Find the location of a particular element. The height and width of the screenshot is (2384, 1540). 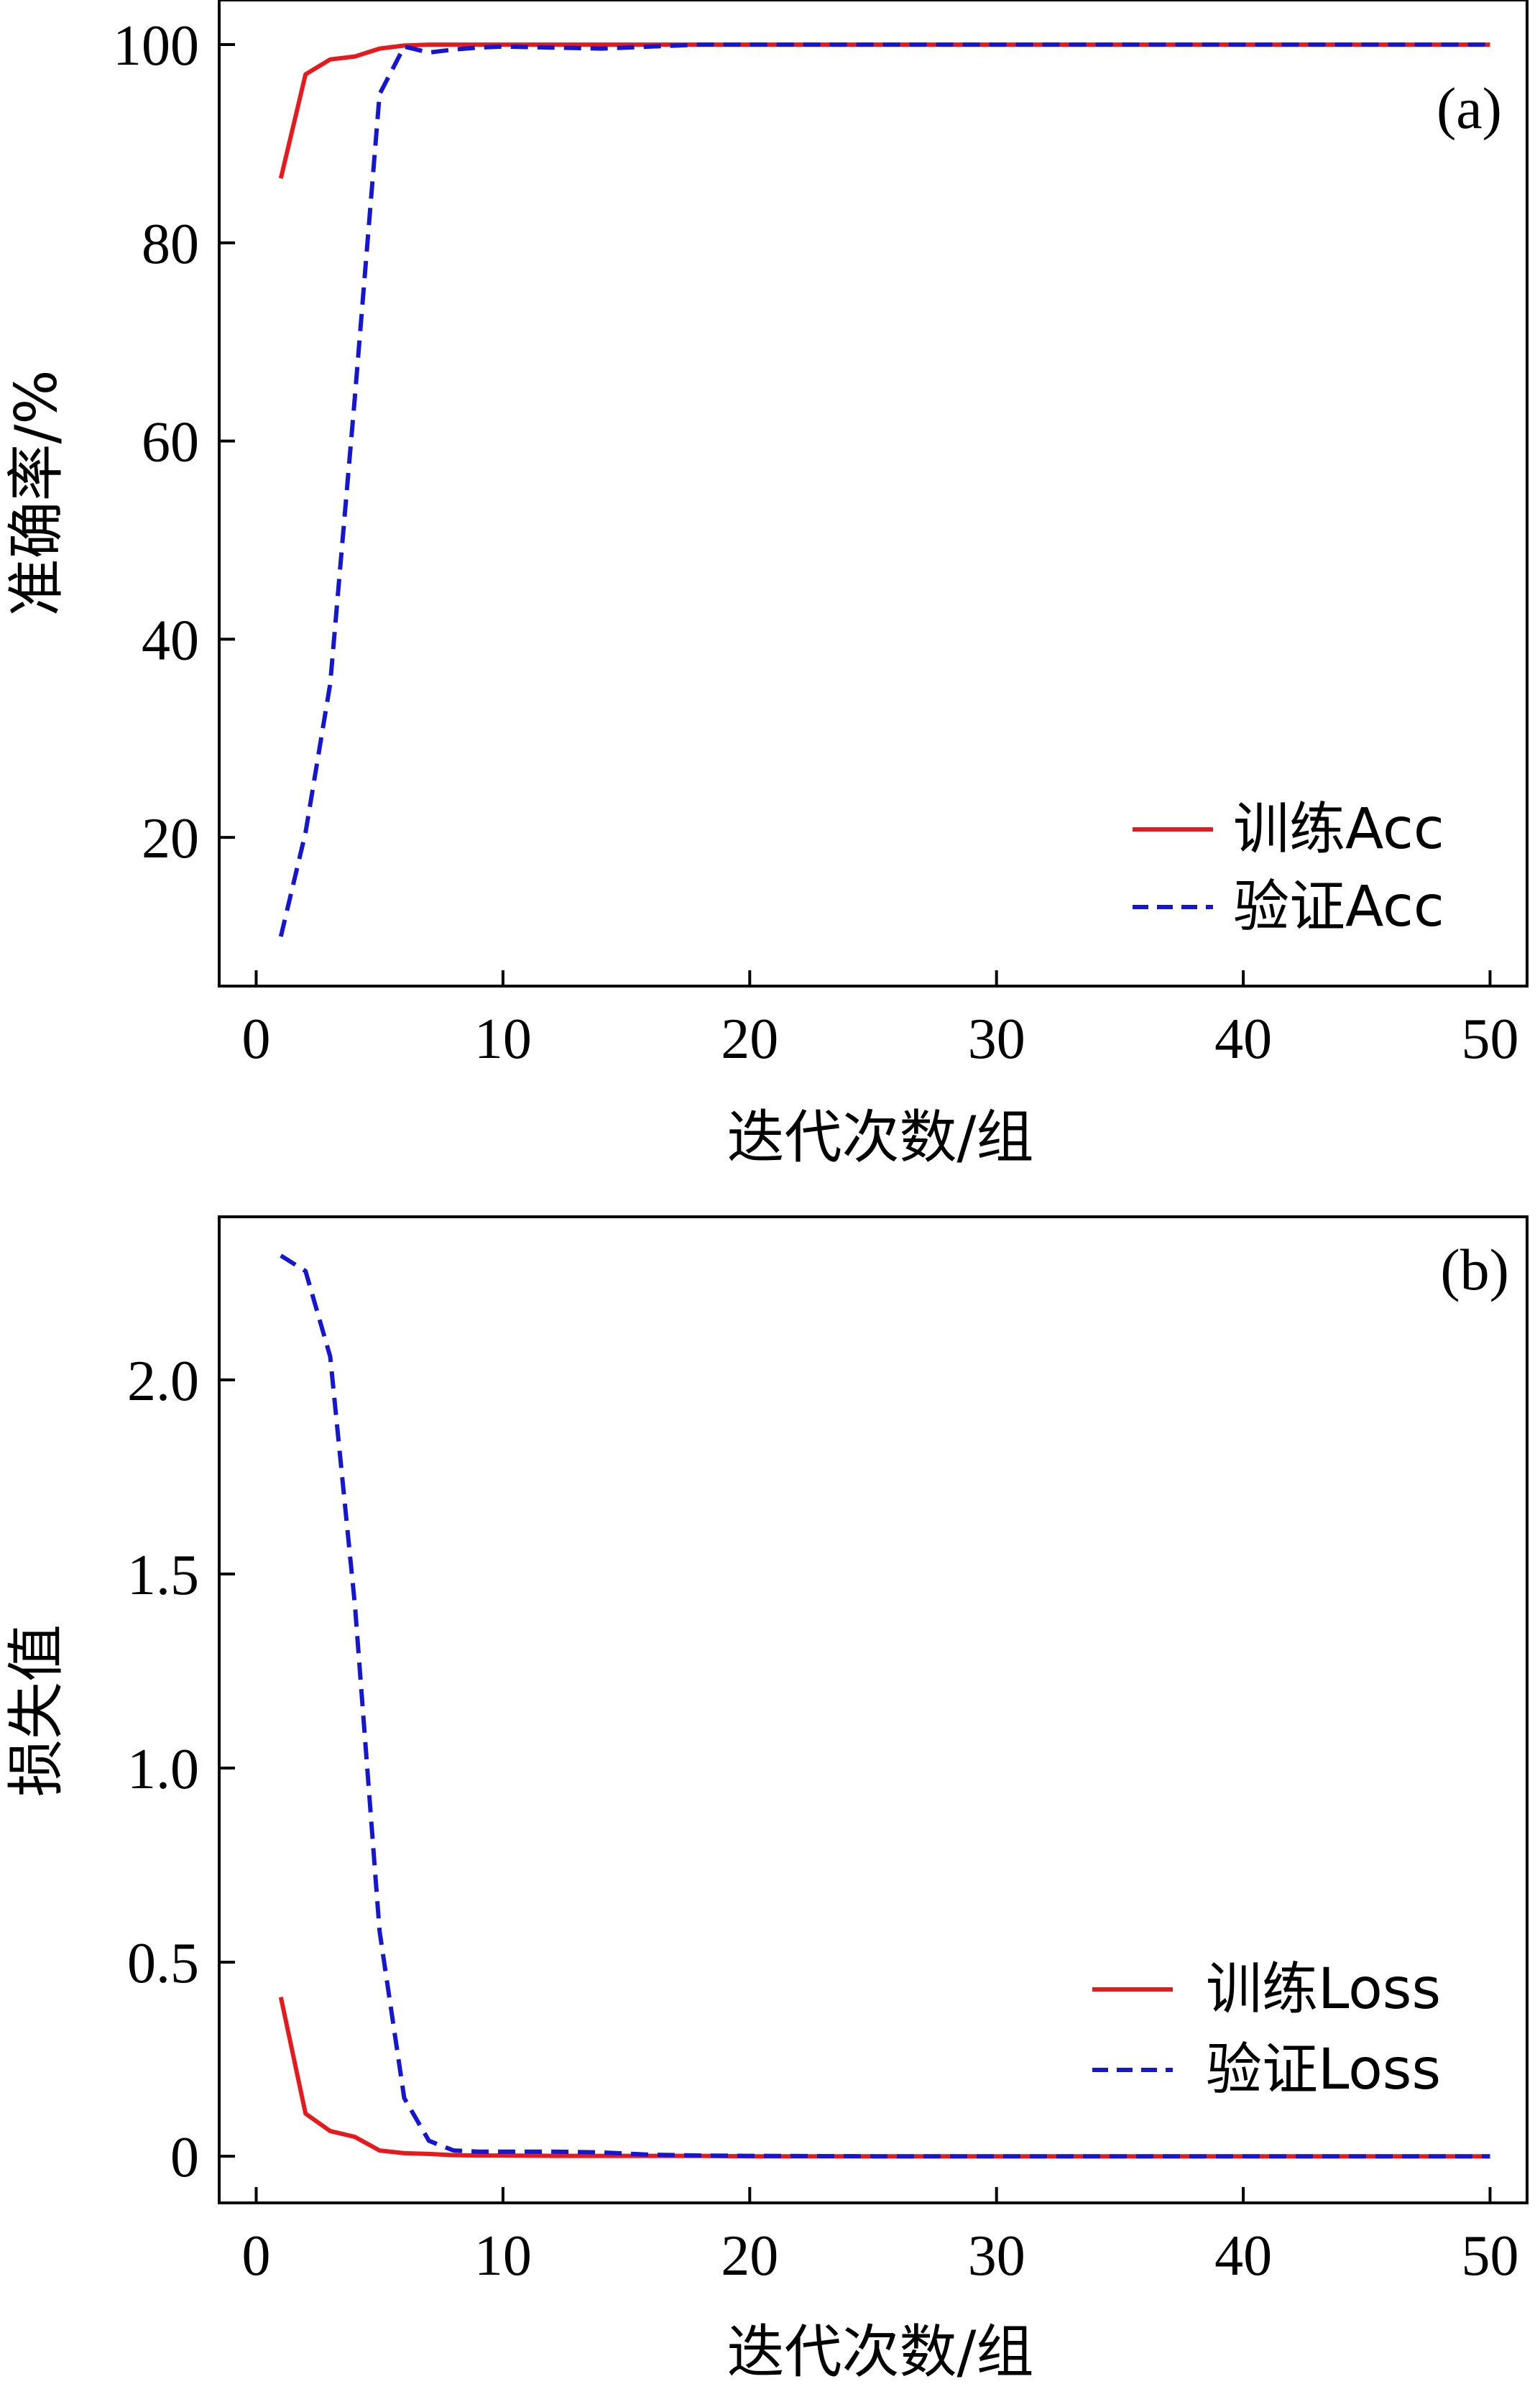

y-tick-label: 80 is located at coordinates (170, 245).